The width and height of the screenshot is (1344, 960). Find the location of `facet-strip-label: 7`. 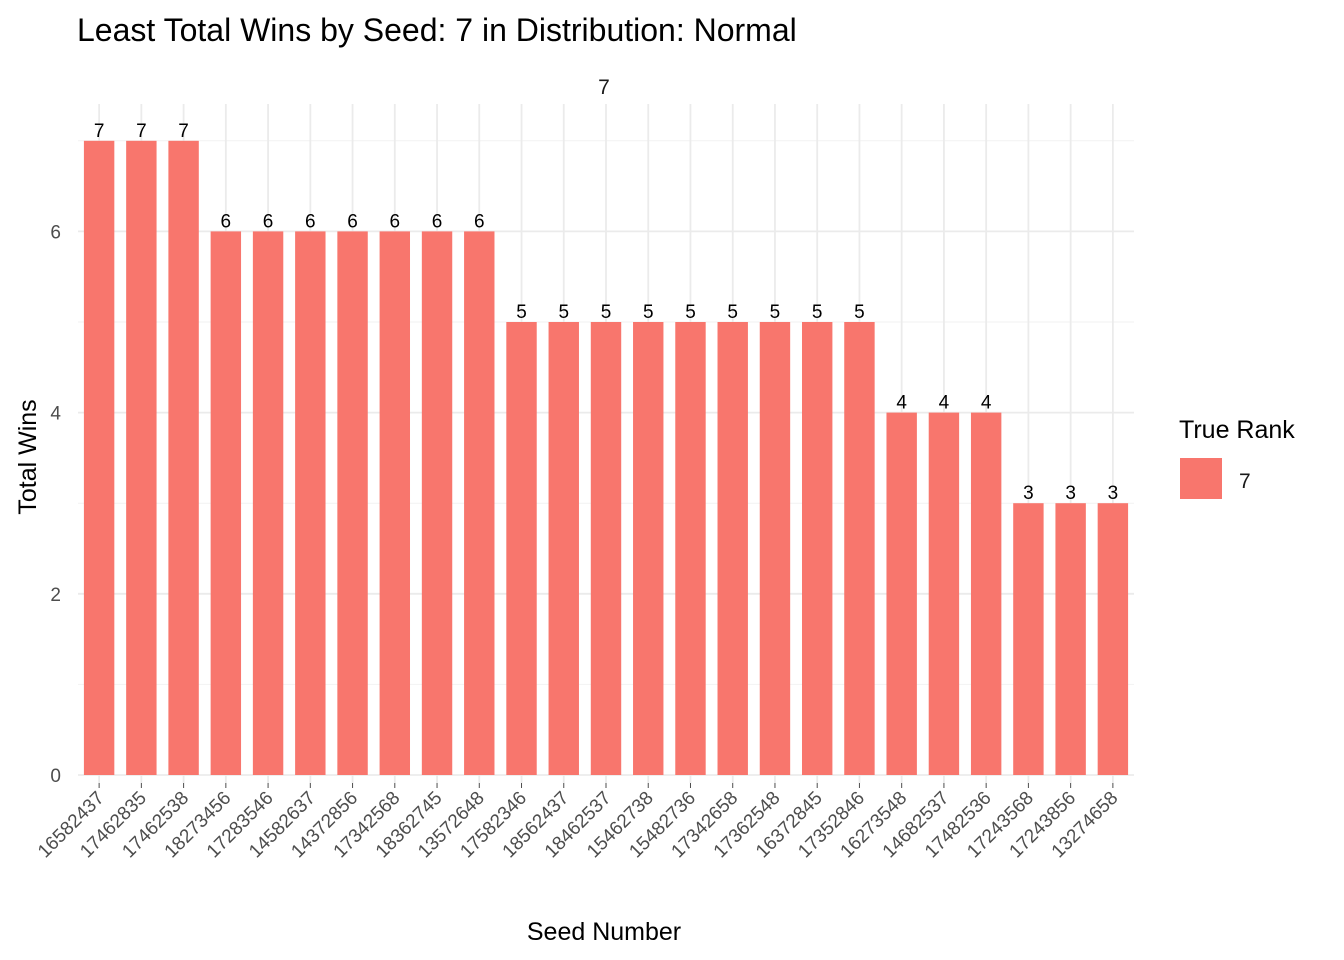

facet-strip-label: 7 is located at coordinates (604, 87).